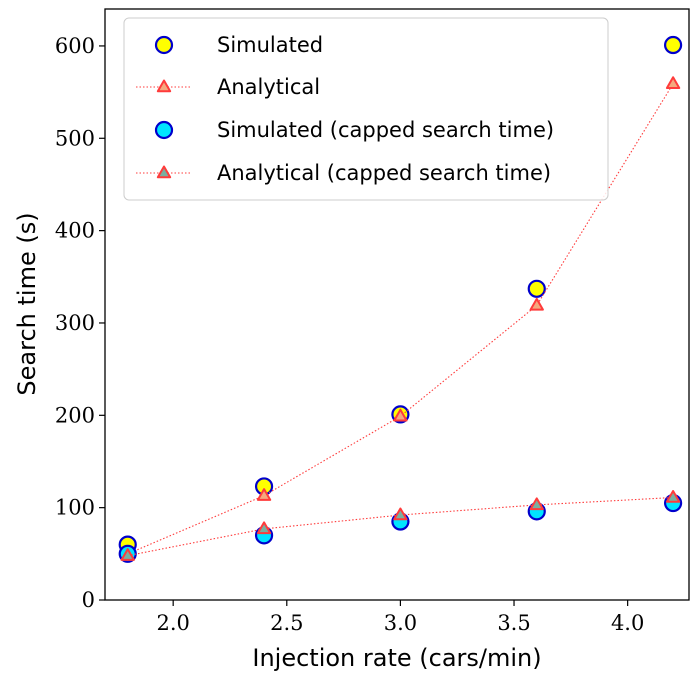 The width and height of the screenshot is (699, 679). What do you see at coordinates (268, 87) in the screenshot?
I see `legend-label: Analytical` at bounding box center [268, 87].